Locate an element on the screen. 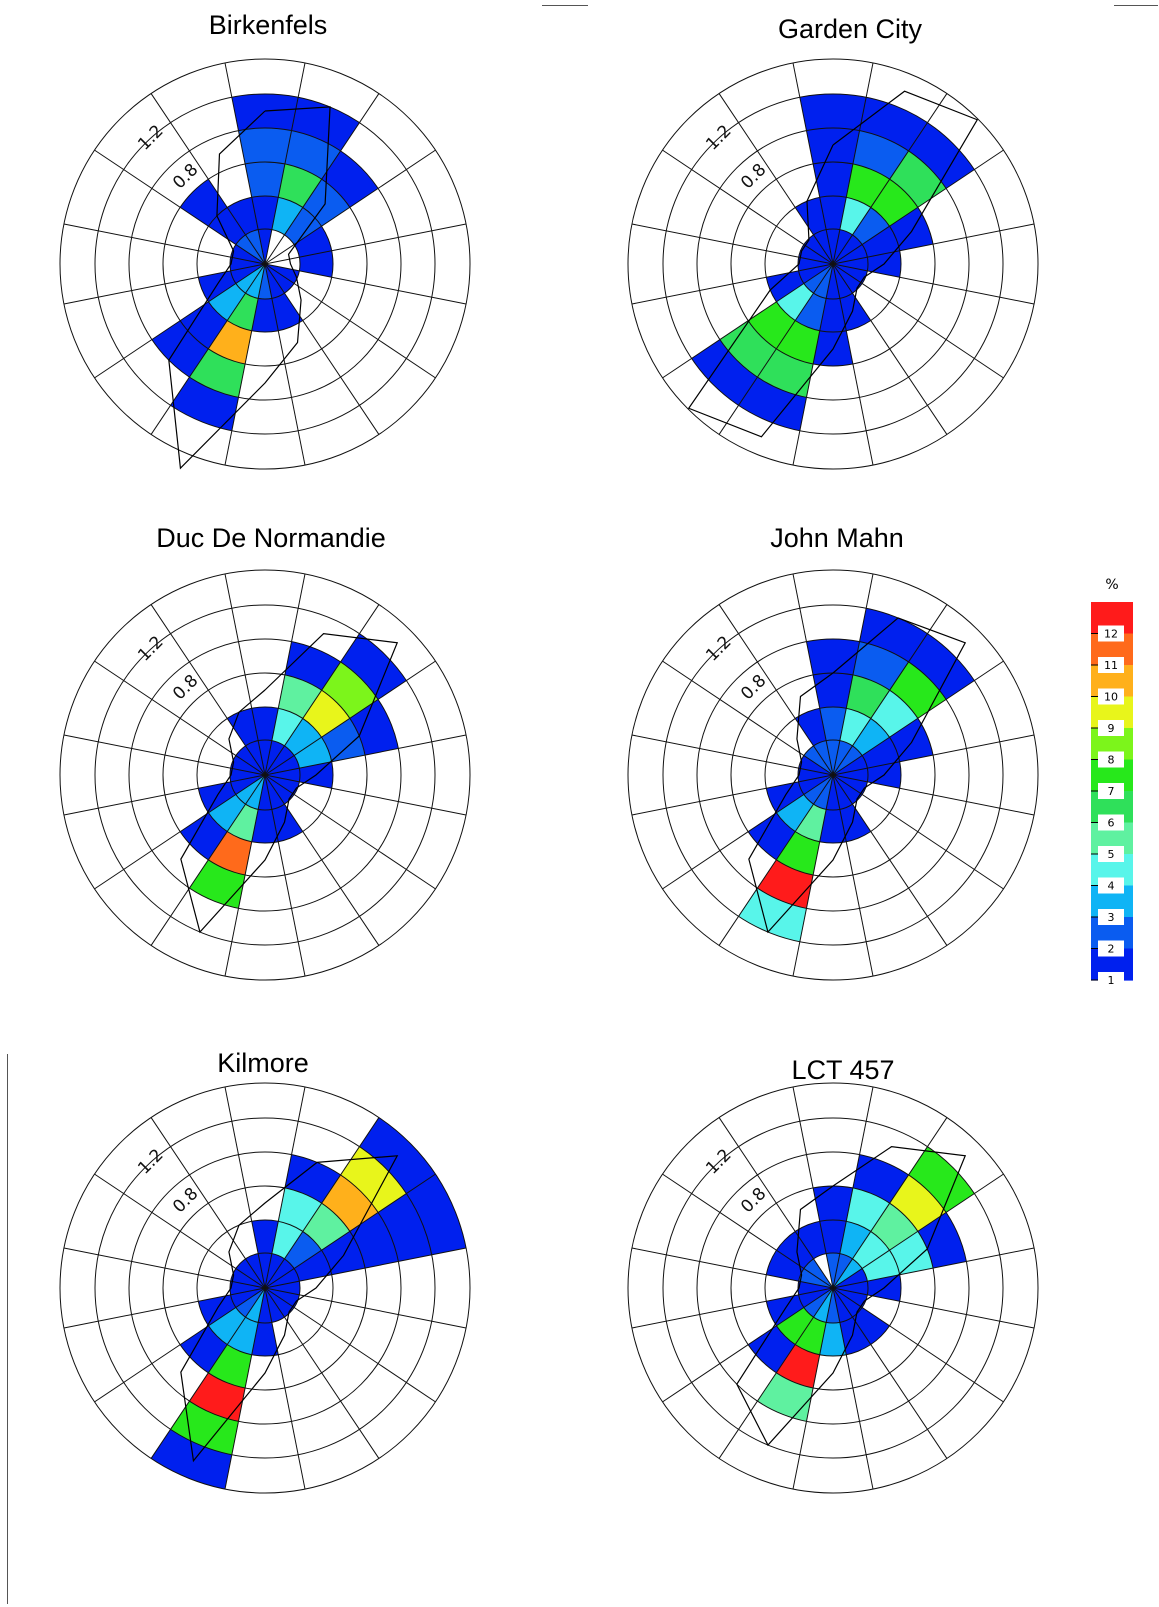 Image resolution: width=1159 pixels, height=1607 pixels. colorbar-tick-label: 12 is located at coordinates (1111, 634).